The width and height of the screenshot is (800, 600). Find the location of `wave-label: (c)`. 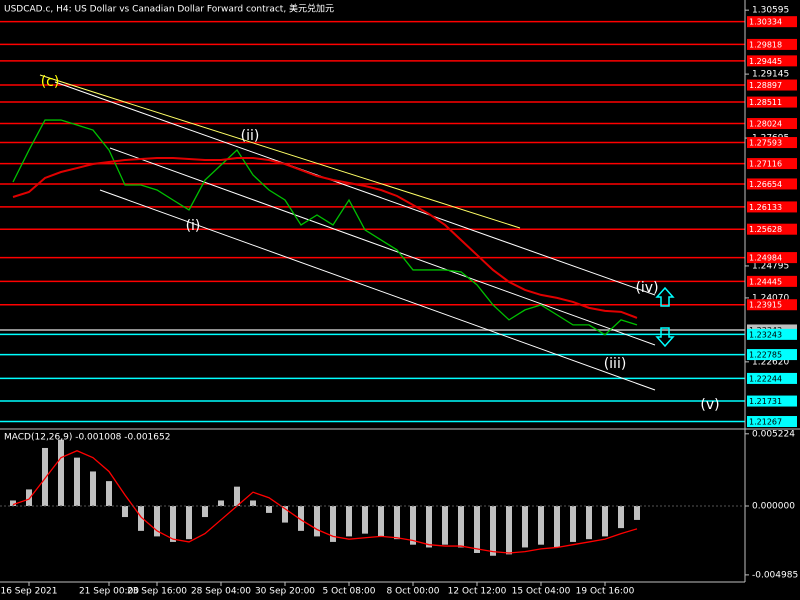

wave-label: (c) is located at coordinates (50, 82).